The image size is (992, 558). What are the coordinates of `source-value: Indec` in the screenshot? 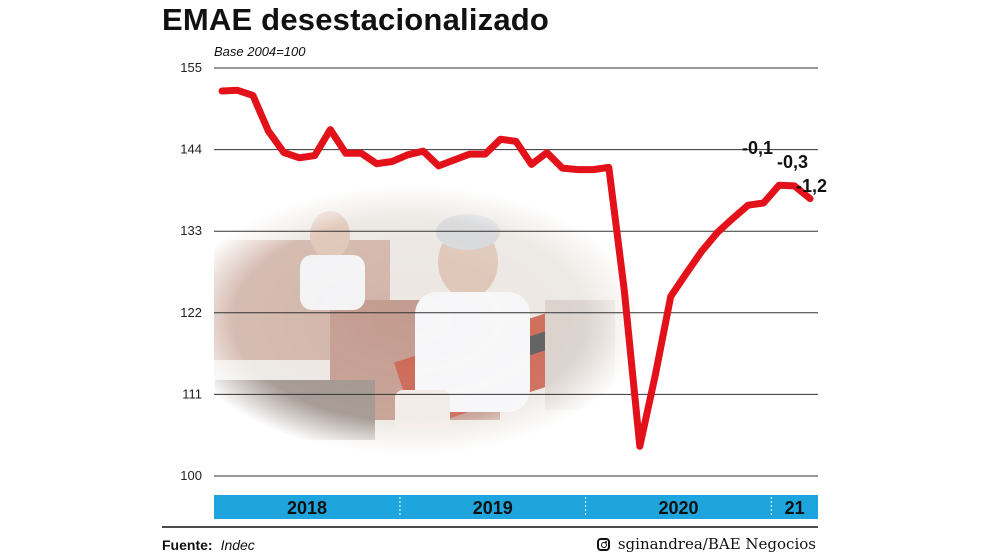 It's located at (237, 545).